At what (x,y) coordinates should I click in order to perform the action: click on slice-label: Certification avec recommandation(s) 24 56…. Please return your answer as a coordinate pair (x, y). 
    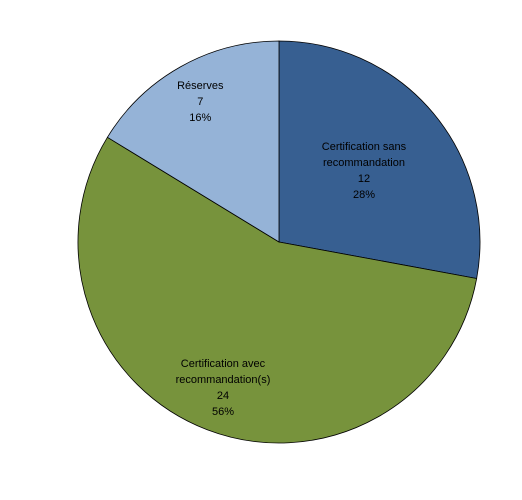
    Looking at the image, I should click on (223, 388).